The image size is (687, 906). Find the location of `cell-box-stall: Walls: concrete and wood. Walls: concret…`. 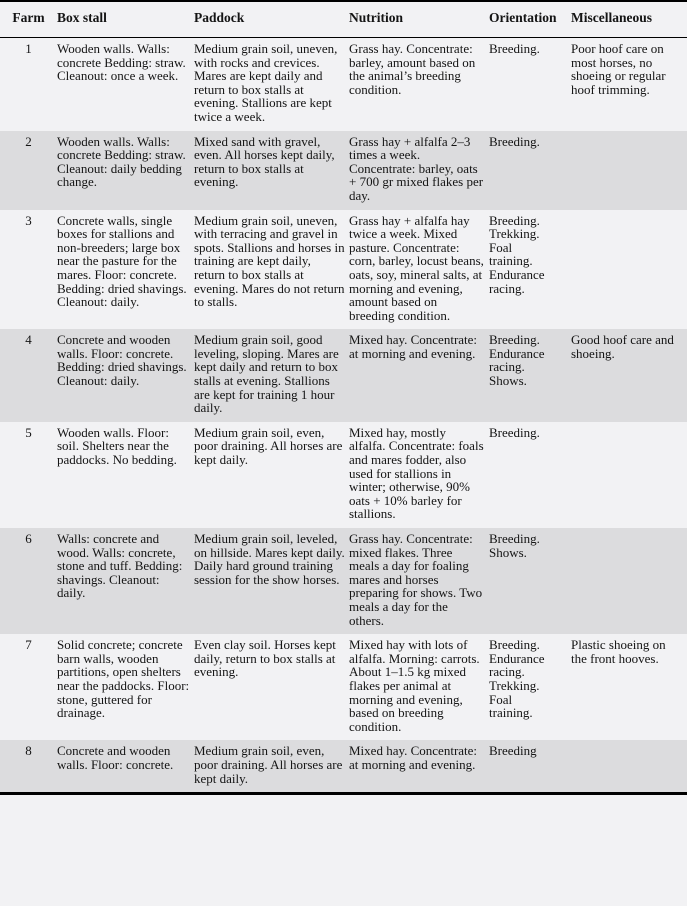

cell-box-stall: Walls: concrete and wood. Walls: concret… is located at coordinates (120, 566).